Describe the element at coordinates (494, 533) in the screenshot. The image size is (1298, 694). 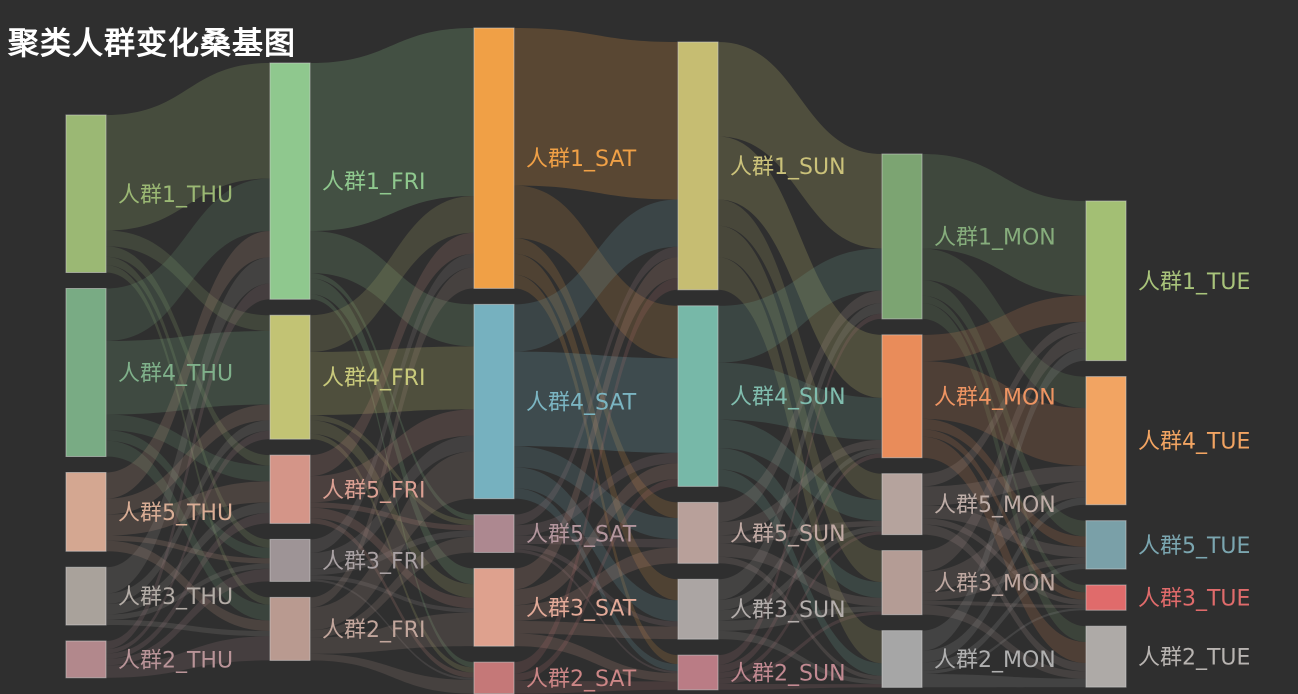
I see `node-人群5_SAT` at that location.